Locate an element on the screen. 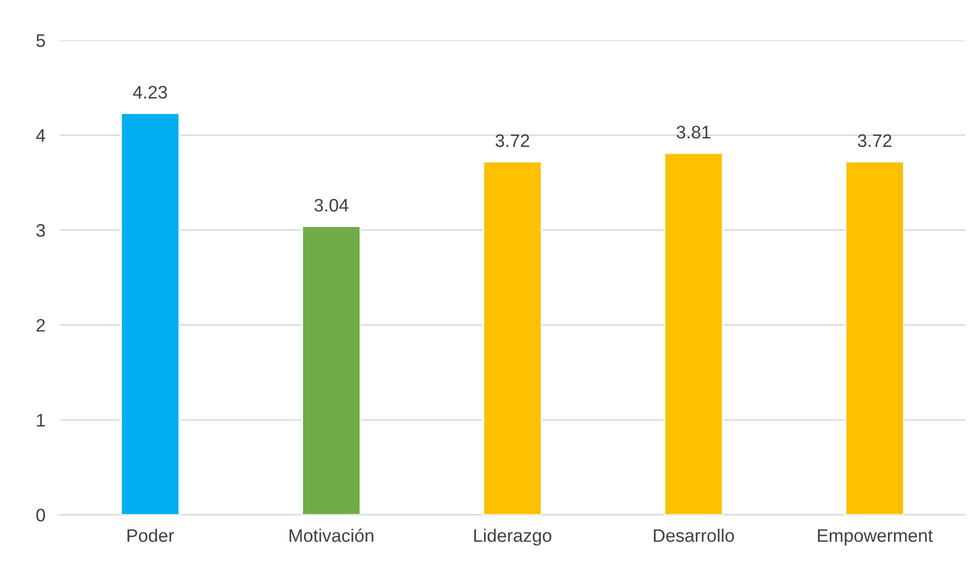 Image resolution: width=977 pixels, height=567 pixels. y-tick-label: 1 is located at coordinates (41, 420).